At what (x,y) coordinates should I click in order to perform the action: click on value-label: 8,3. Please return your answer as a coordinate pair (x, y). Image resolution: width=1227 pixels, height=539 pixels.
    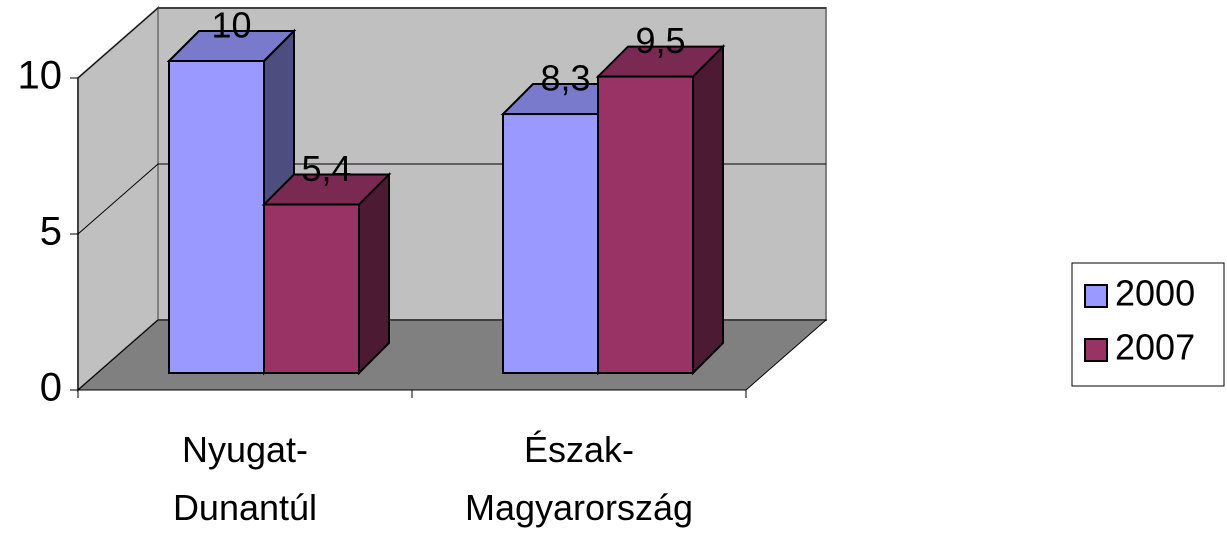
    Looking at the image, I should click on (565, 78).